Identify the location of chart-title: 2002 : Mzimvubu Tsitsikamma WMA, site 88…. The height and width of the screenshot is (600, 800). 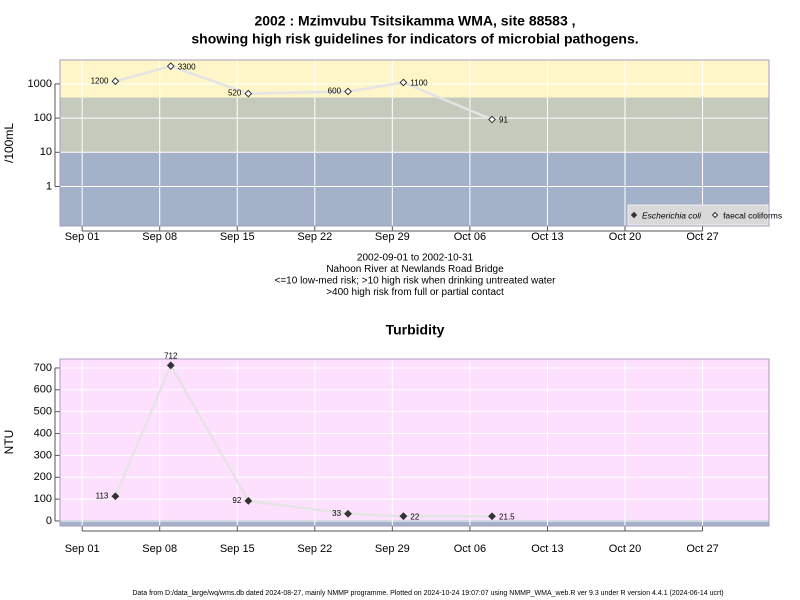
(414, 21).